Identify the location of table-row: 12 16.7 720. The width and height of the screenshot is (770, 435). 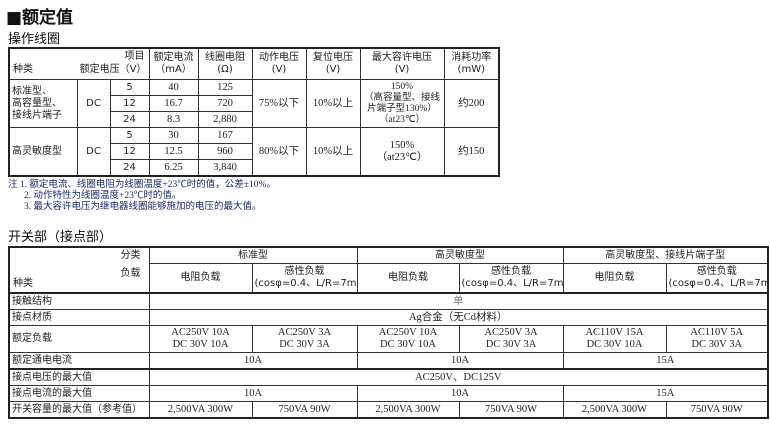
(254, 103).